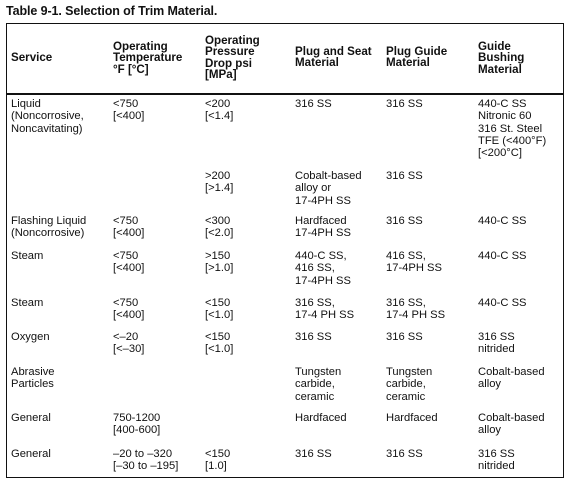 This screenshot has height=485, width=572. Describe the element at coordinates (219, 110) in the screenshot. I see `row-liquid-pressure: <200 [<1.4]` at that location.